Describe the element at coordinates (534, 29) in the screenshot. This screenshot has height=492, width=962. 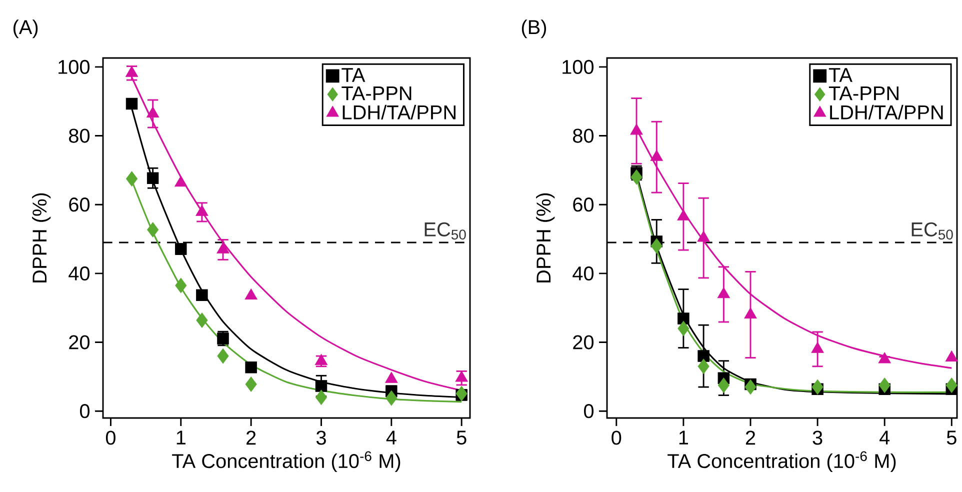
I see `chart-title: (B)` at that location.